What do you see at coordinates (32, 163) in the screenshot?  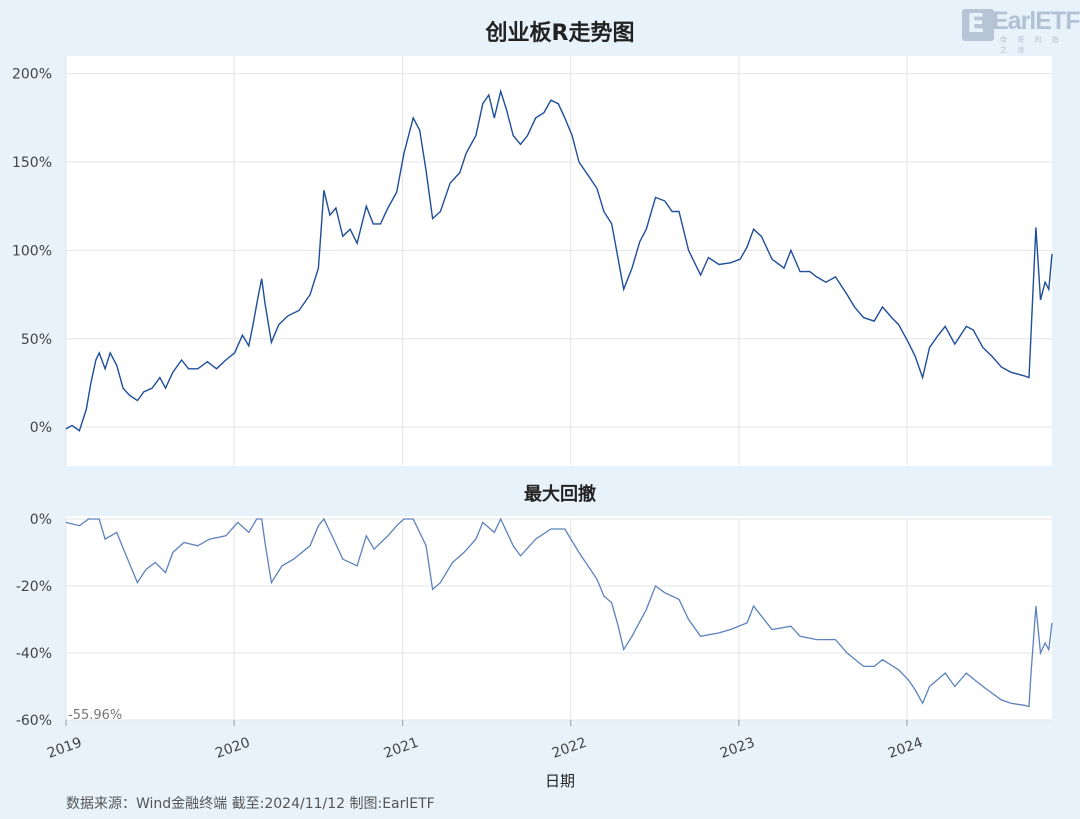 I see `main-ytick-label: 150%` at bounding box center [32, 163].